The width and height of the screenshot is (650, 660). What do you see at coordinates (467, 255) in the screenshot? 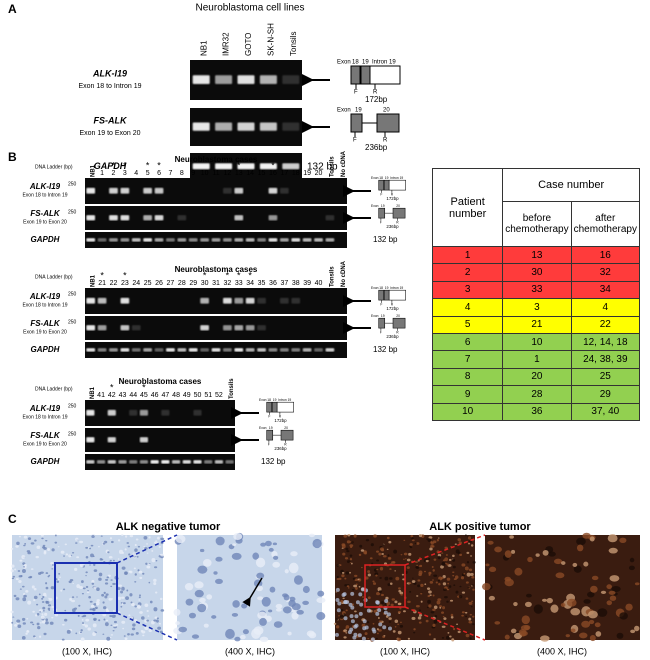
I see `table-cell: 1` at bounding box center [467, 255].